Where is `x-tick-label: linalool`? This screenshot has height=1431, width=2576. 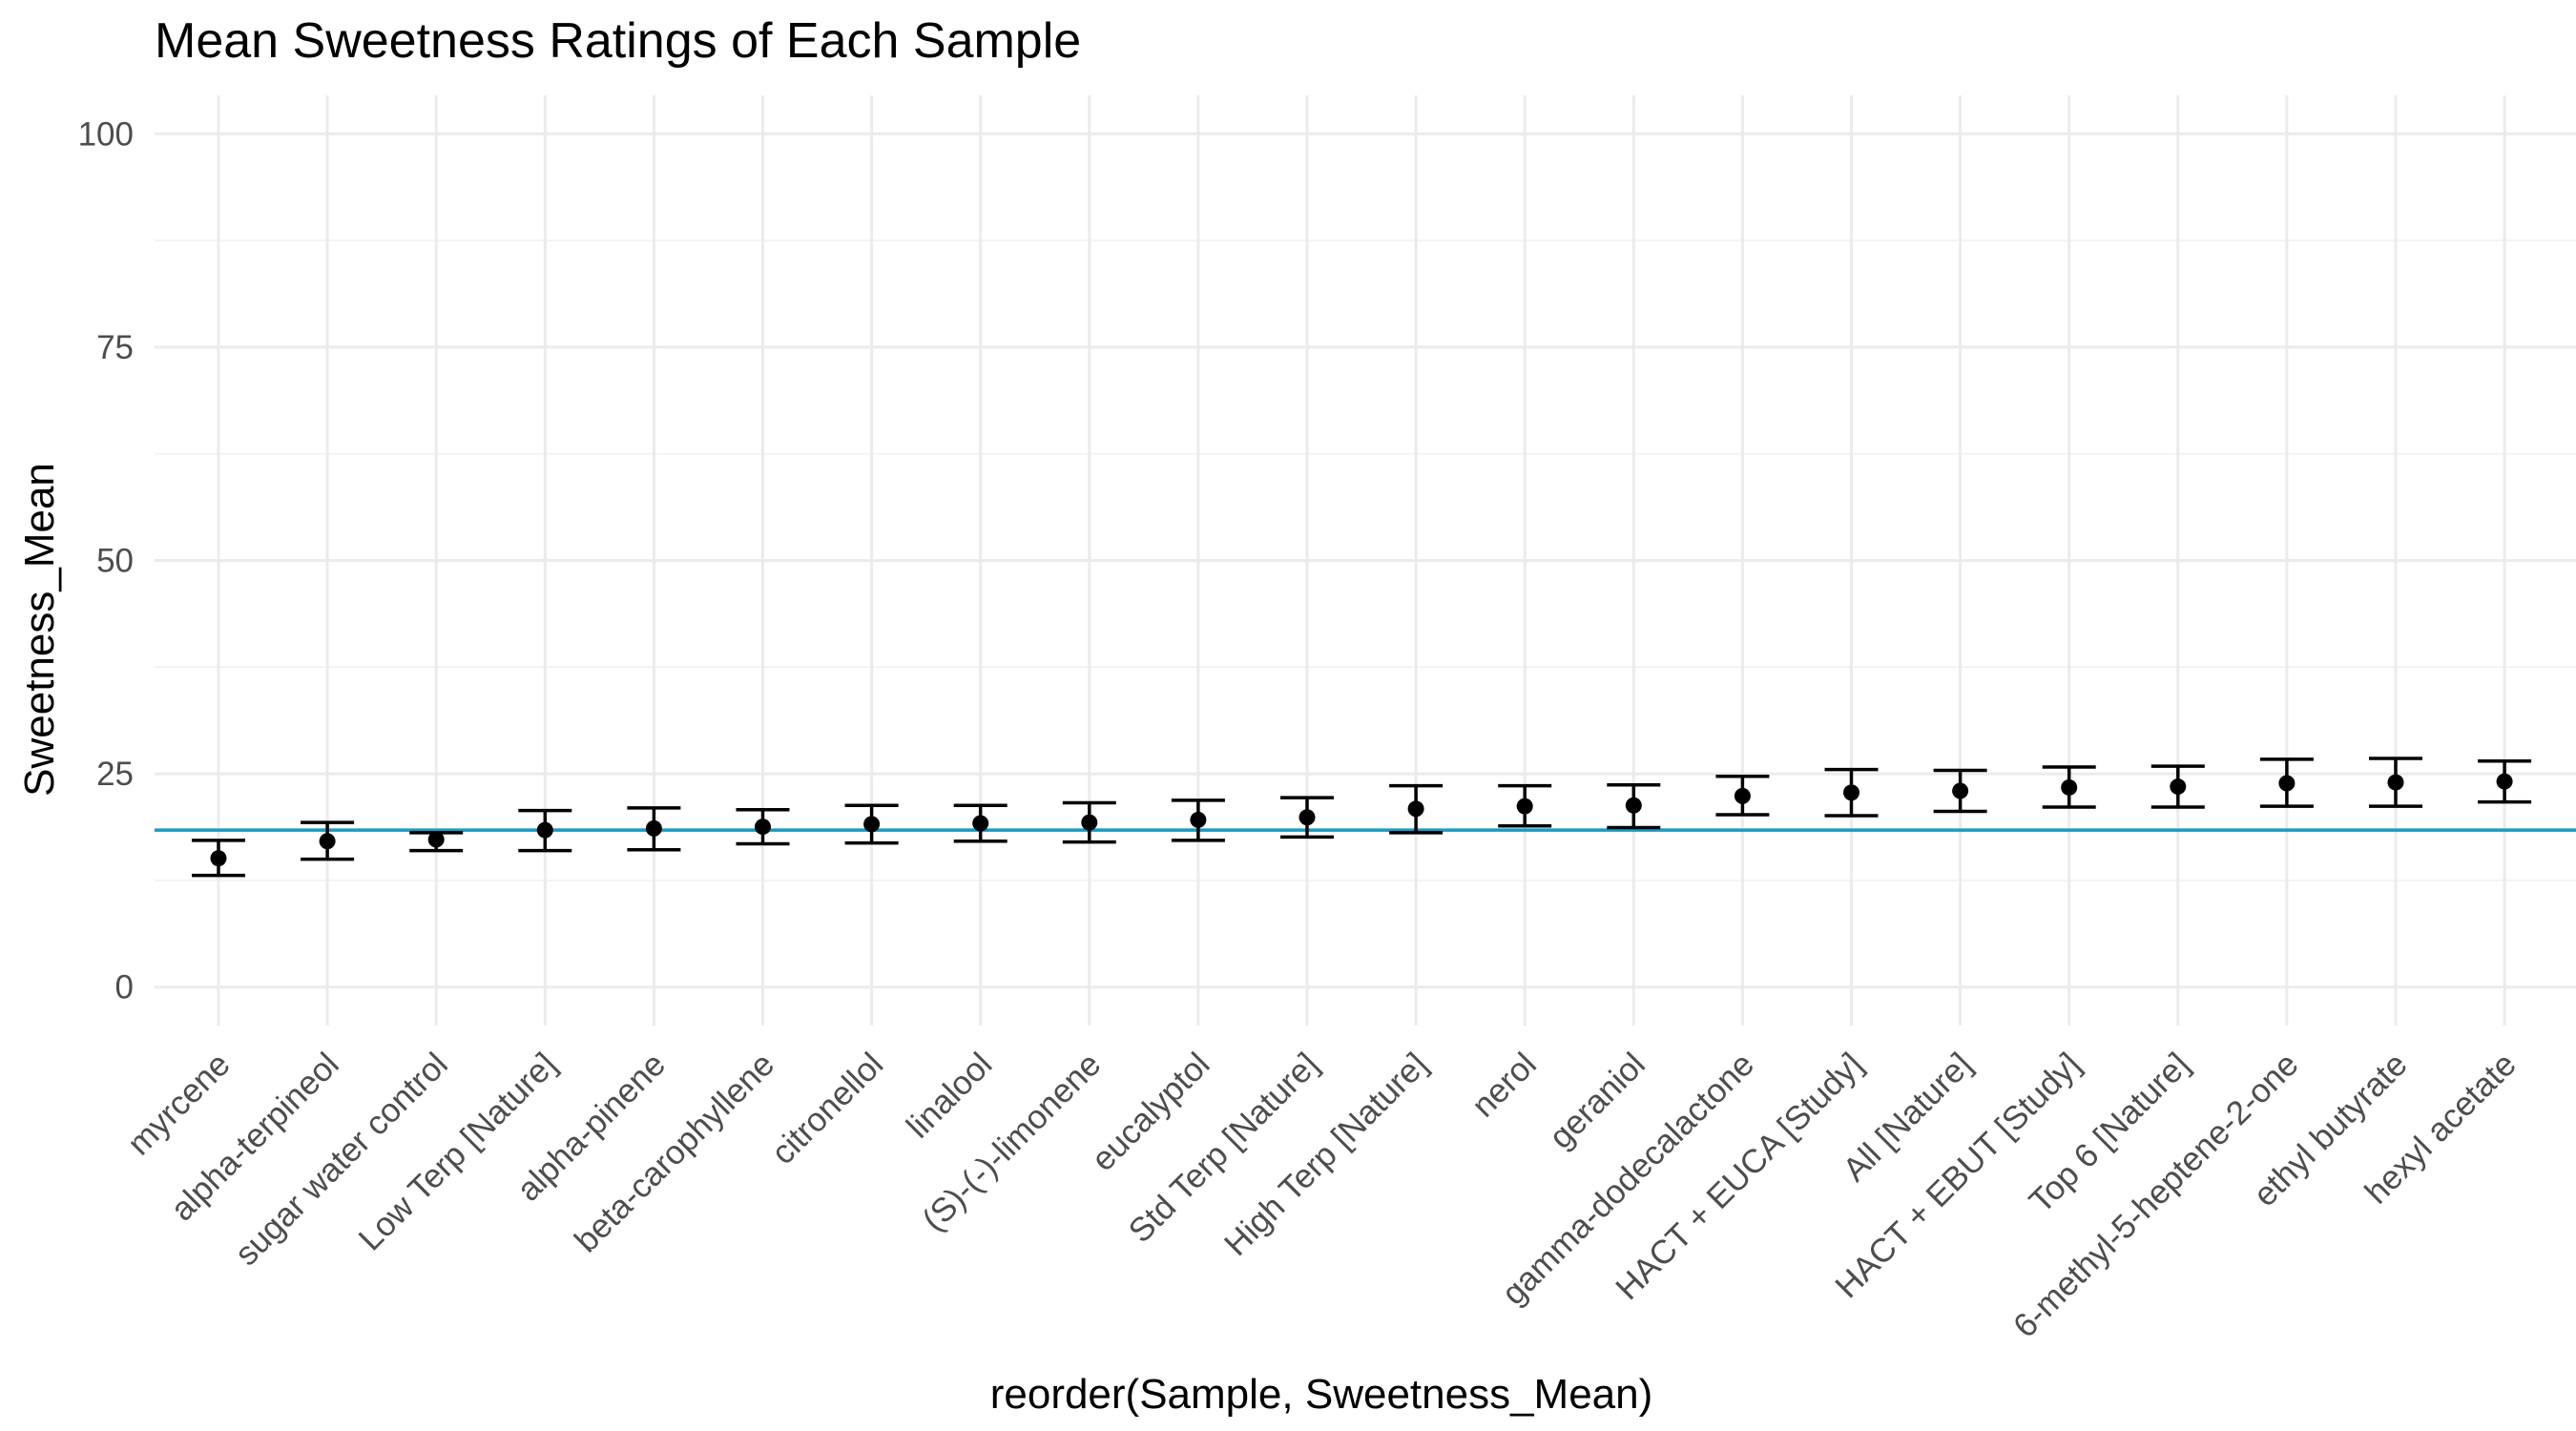 x-tick-label: linalool is located at coordinates (950, 1096).